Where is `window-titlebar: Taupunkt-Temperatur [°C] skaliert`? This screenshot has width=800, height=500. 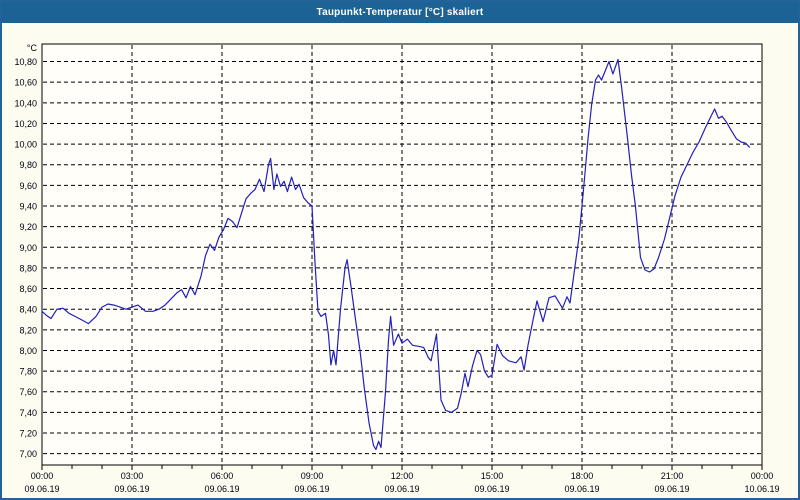
window-titlebar: Taupunkt-Temperatur [°C] skaliert is located at coordinates (400, 12).